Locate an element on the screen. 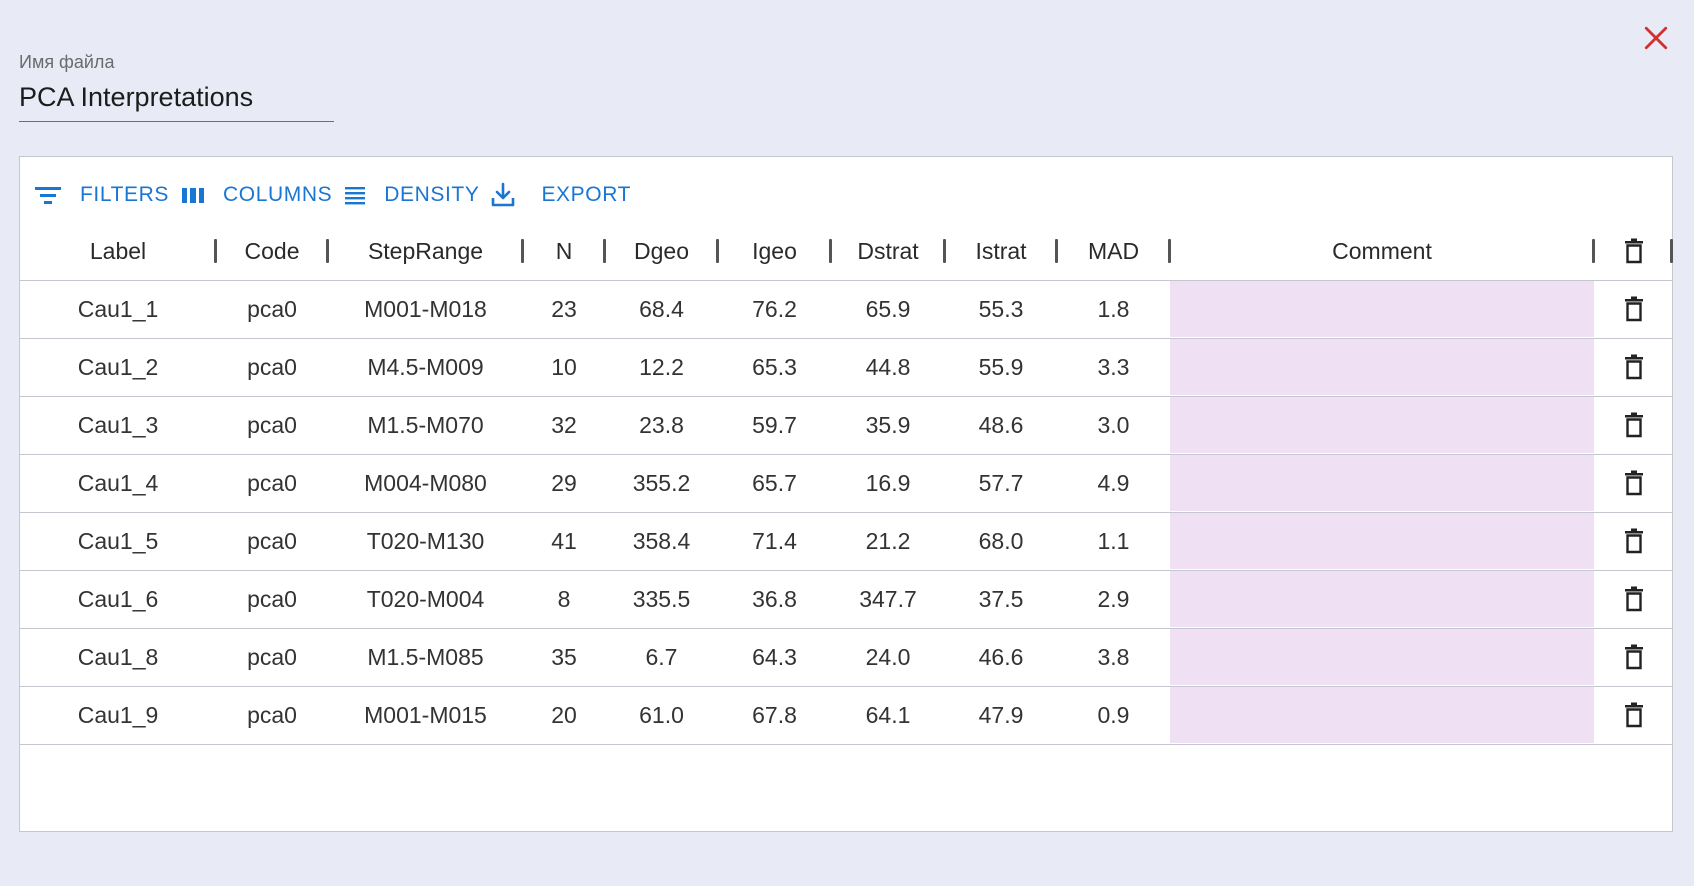  cell-label: Cau1_9 is located at coordinates (118, 714).